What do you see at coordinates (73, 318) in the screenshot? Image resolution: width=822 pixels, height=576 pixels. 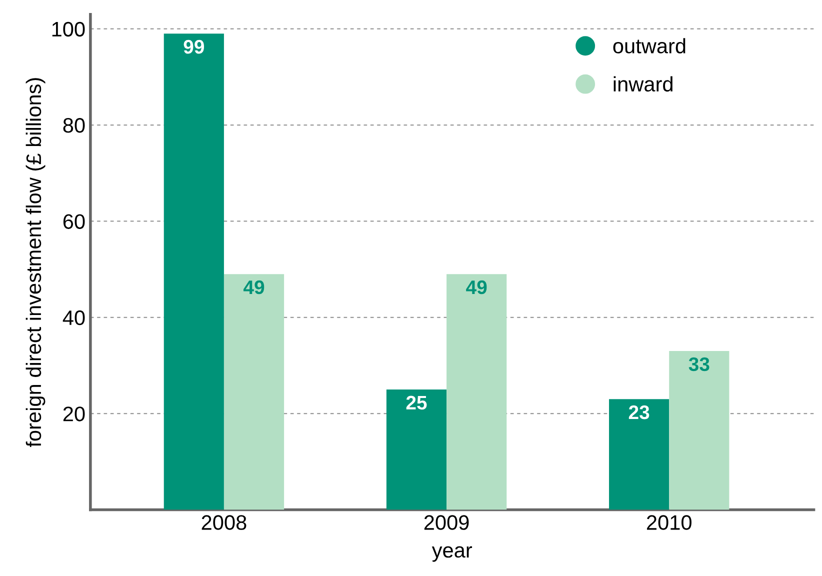 I see `y-tick-label: 40` at bounding box center [73, 318].